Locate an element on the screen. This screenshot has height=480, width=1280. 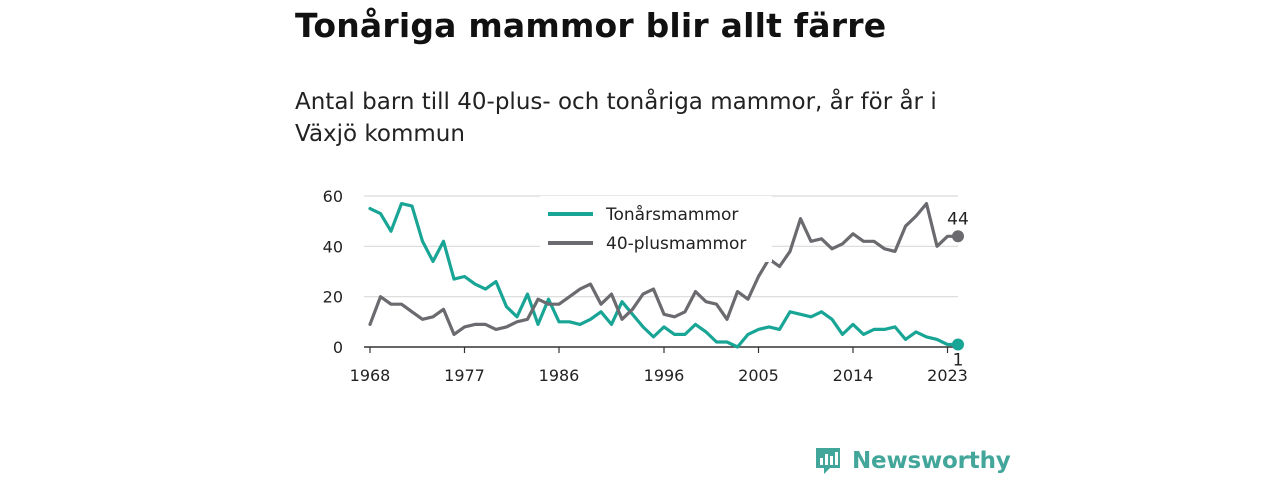
legend-background is located at coordinates (656, 229).